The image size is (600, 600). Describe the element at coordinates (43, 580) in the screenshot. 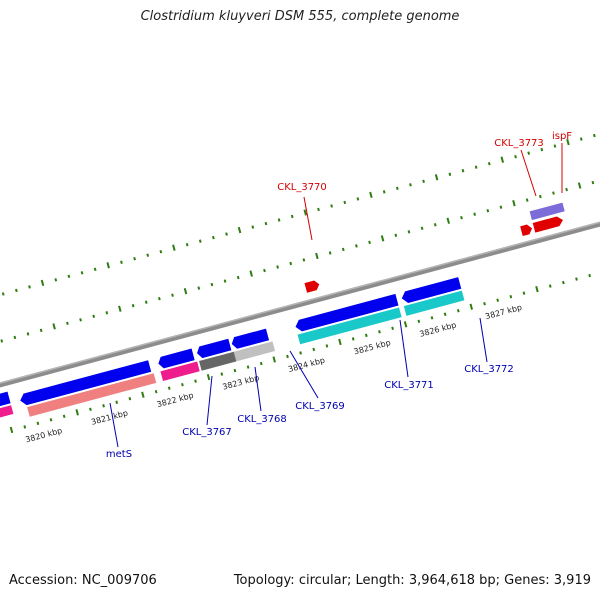

I see `accession-label: Accession:` at that location.